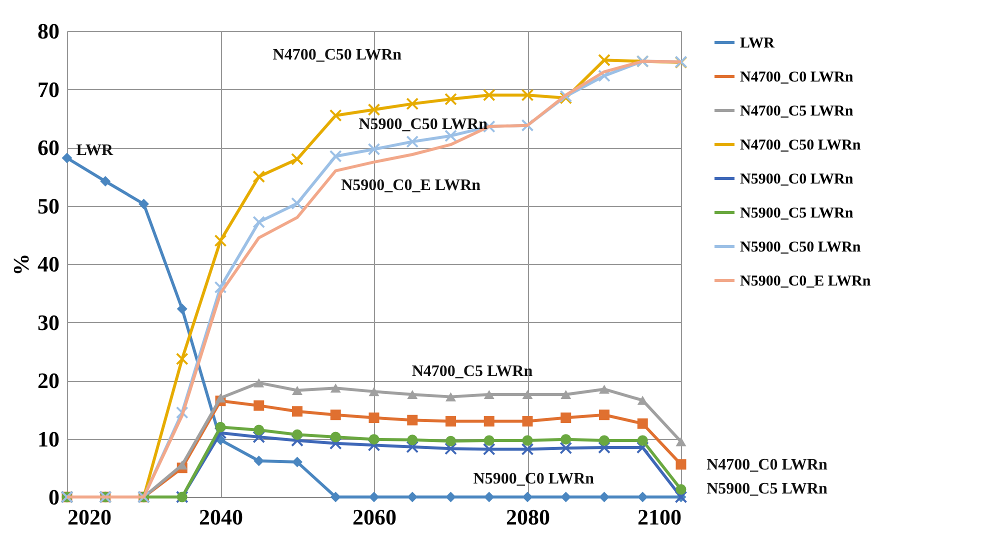 This screenshot has height=533, width=995. Describe the element at coordinates (801, 146) in the screenshot. I see `legend-label: N4700_C50 LWRn` at that location.